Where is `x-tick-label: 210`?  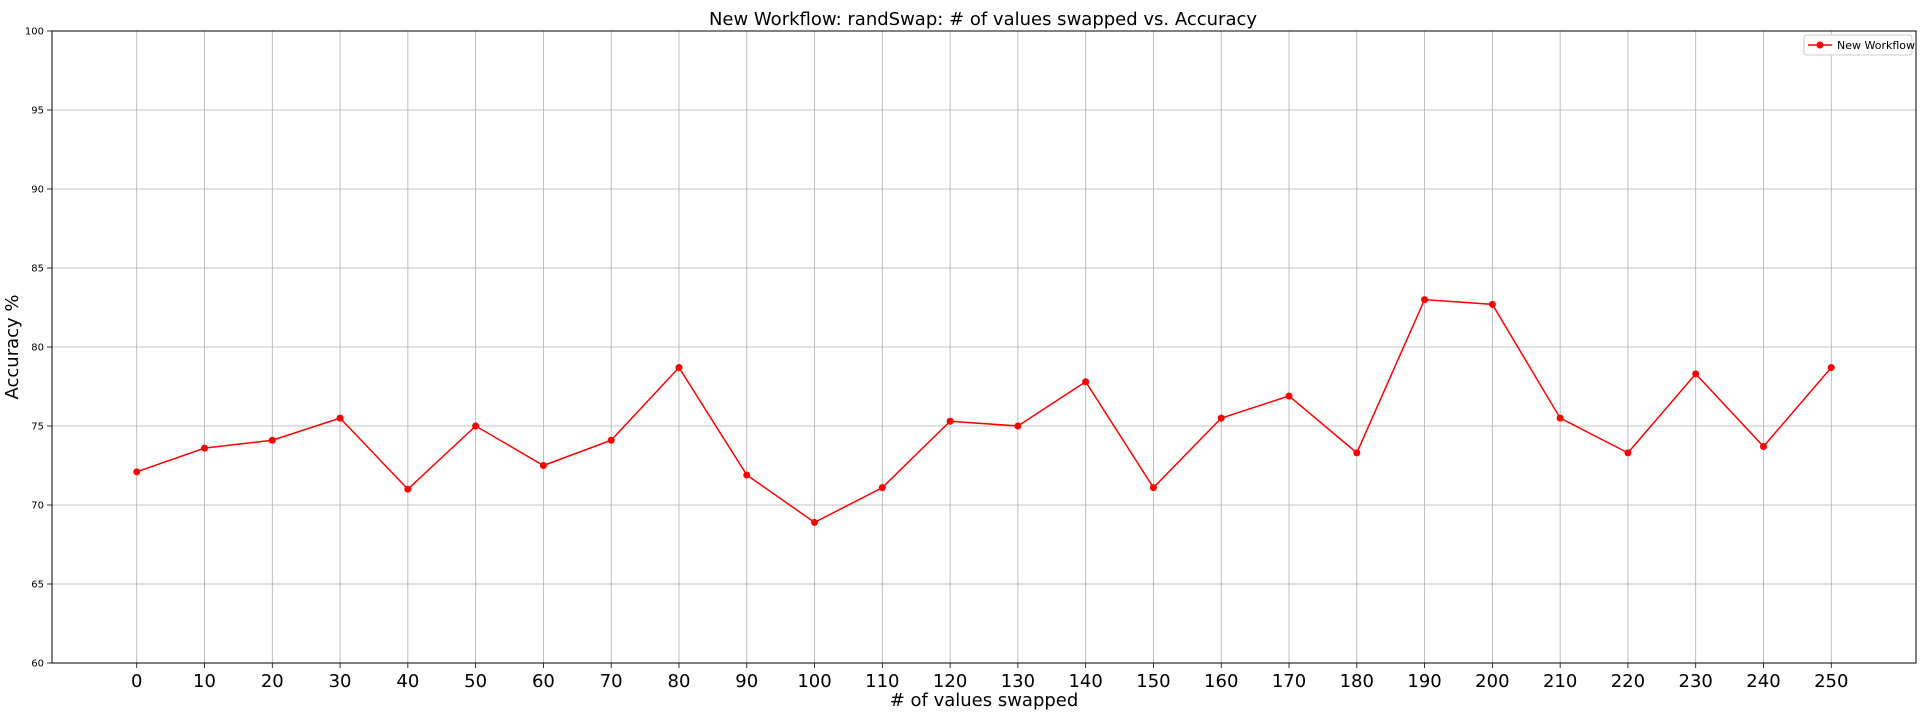 x-tick-label: 210 is located at coordinates (1560, 681).